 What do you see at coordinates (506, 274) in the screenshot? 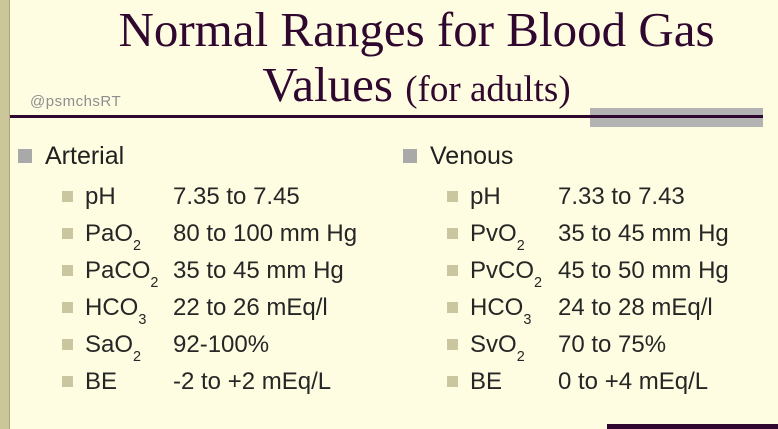
I see `item-label: PvCO2` at bounding box center [506, 274].